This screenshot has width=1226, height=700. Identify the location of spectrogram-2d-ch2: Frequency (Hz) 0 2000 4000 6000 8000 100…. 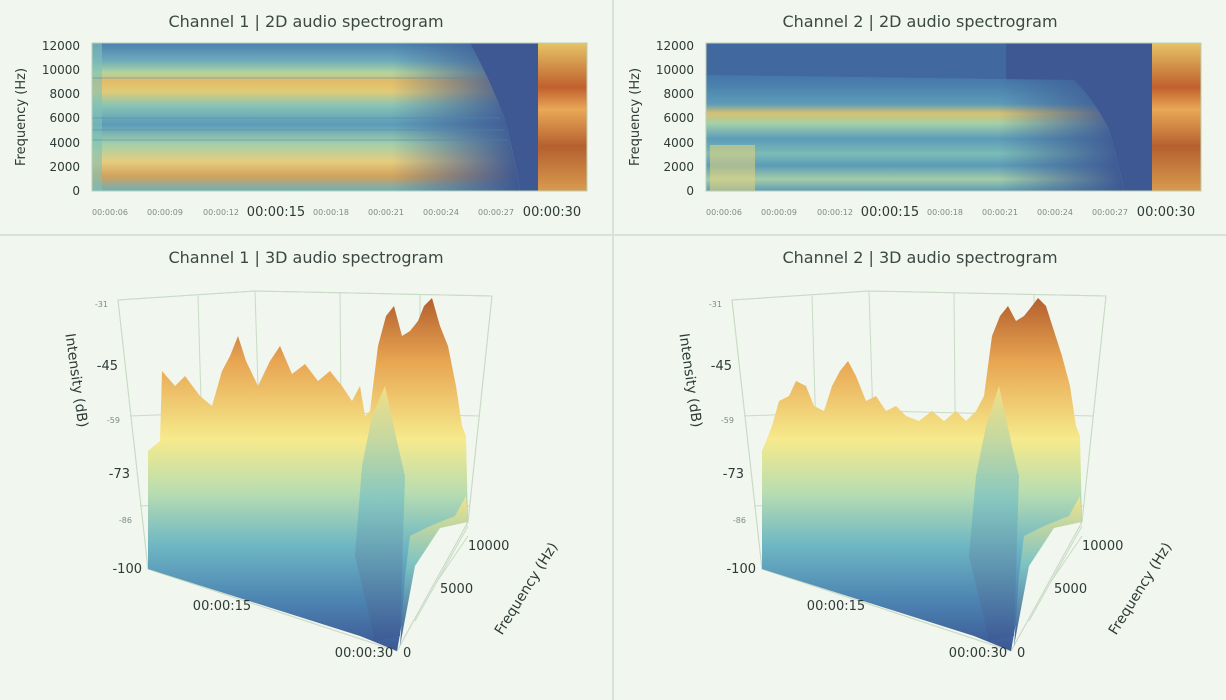
(915, 129).